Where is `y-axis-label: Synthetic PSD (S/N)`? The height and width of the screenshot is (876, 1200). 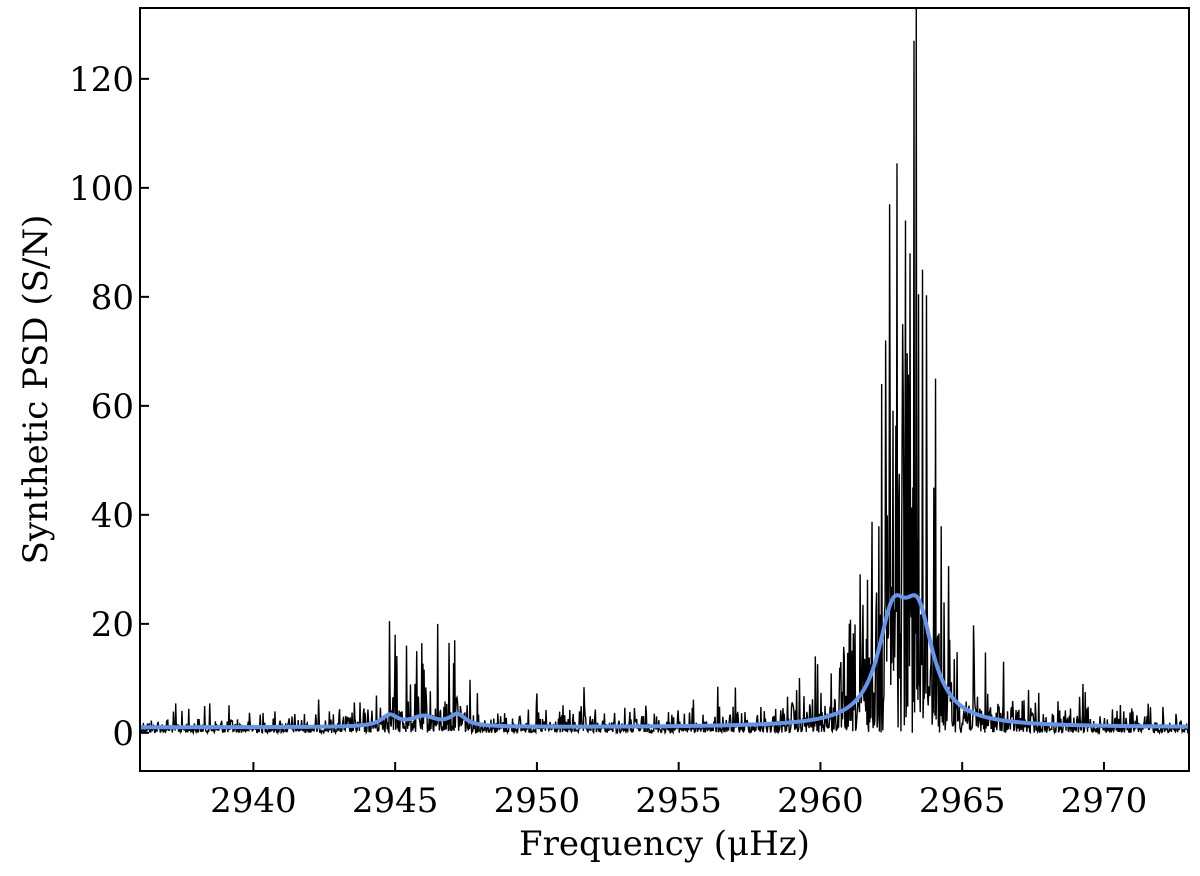 y-axis-label: Synthetic PSD (S/N) is located at coordinates (36, 390).